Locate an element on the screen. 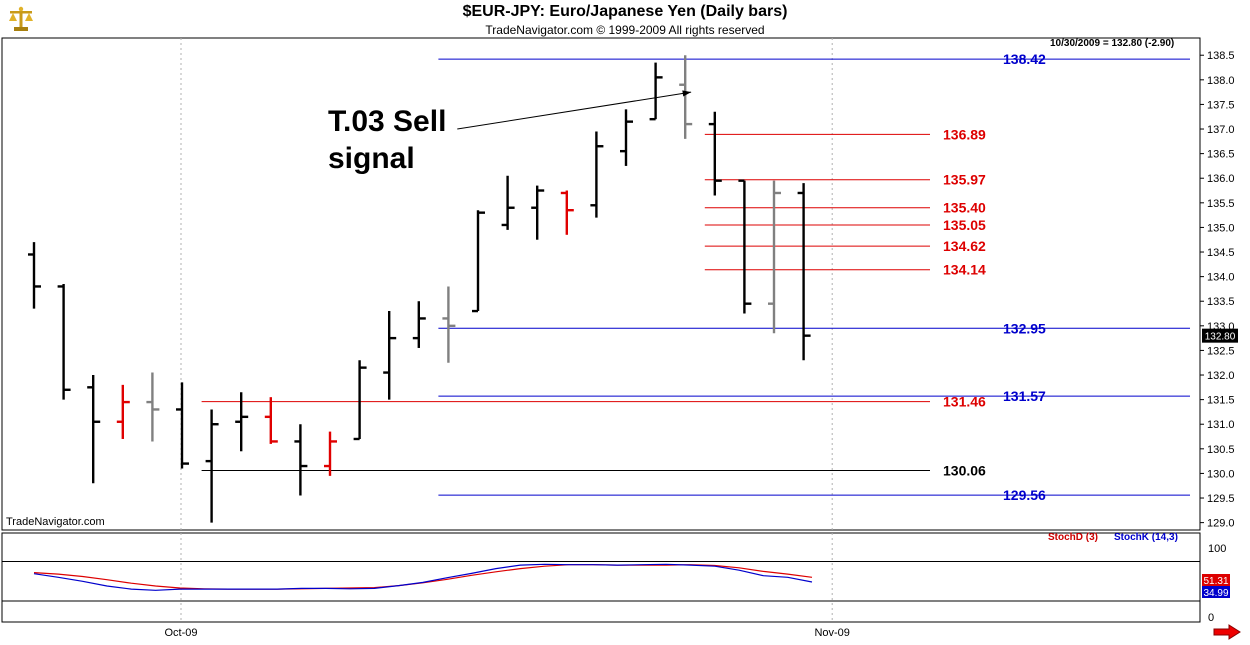  y-tick-label: 137.5 is located at coordinates (1221, 105).